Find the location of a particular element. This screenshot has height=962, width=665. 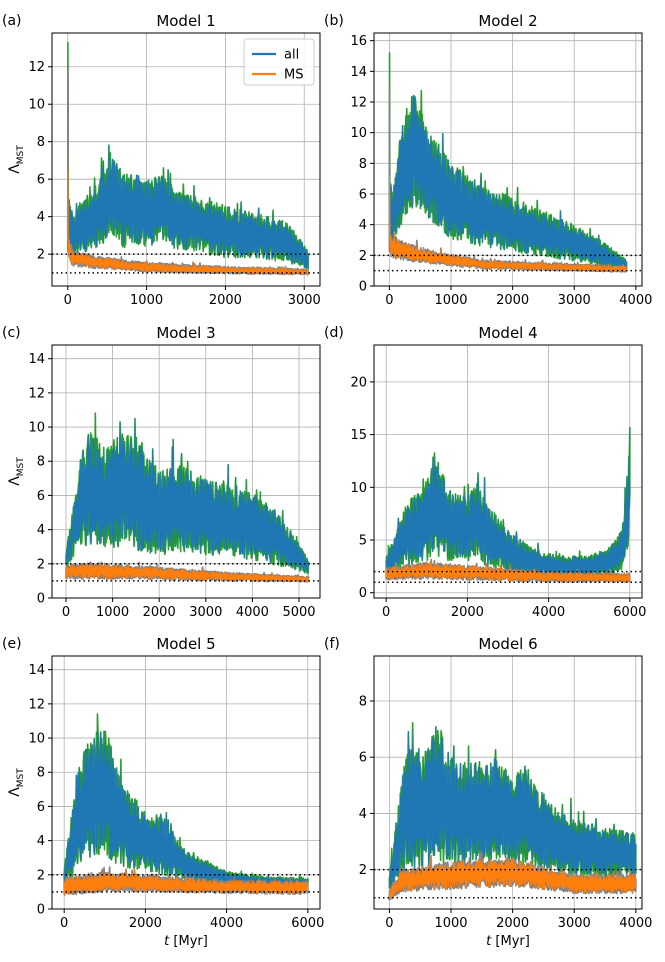

legend: all MS is located at coordinates (279, 62).